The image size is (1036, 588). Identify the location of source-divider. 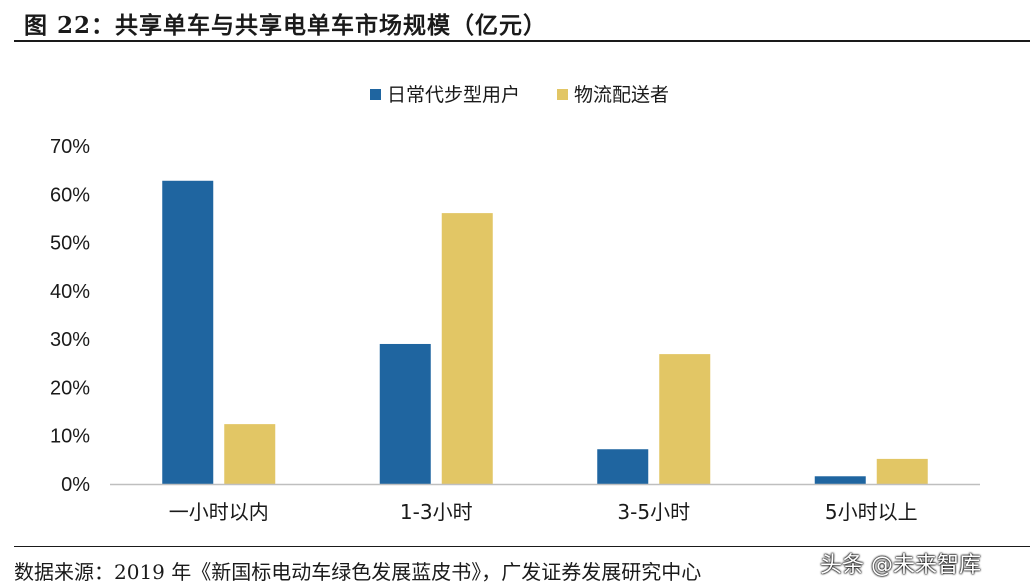
(522, 546).